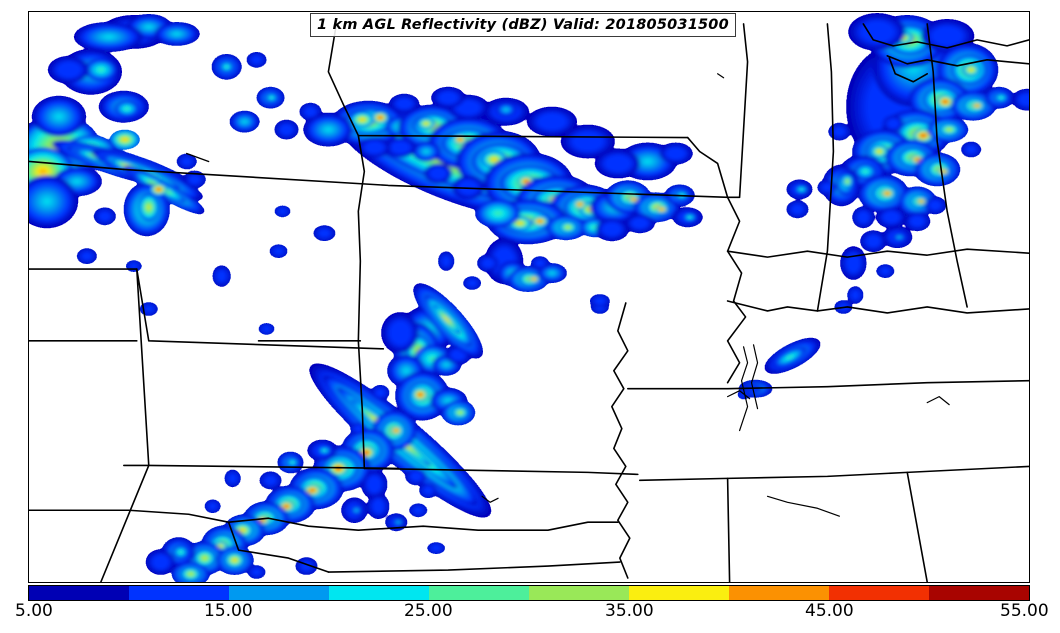 This screenshot has height=633, width=1060. Describe the element at coordinates (34, 611) in the screenshot. I see `colorbar-tick-5: 5.00` at that location.